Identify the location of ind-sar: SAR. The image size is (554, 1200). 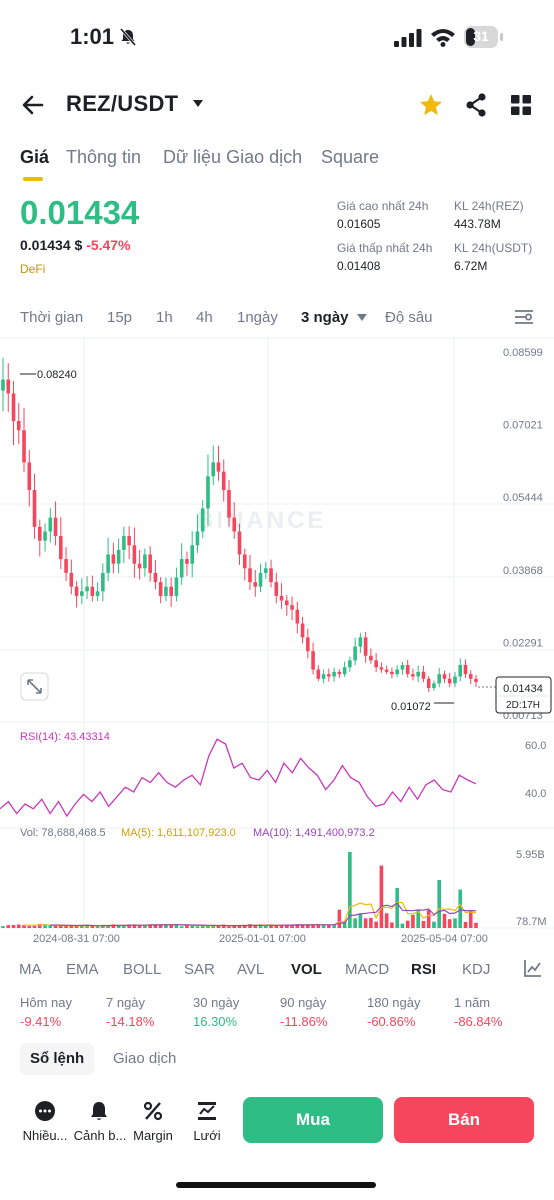
(199, 969).